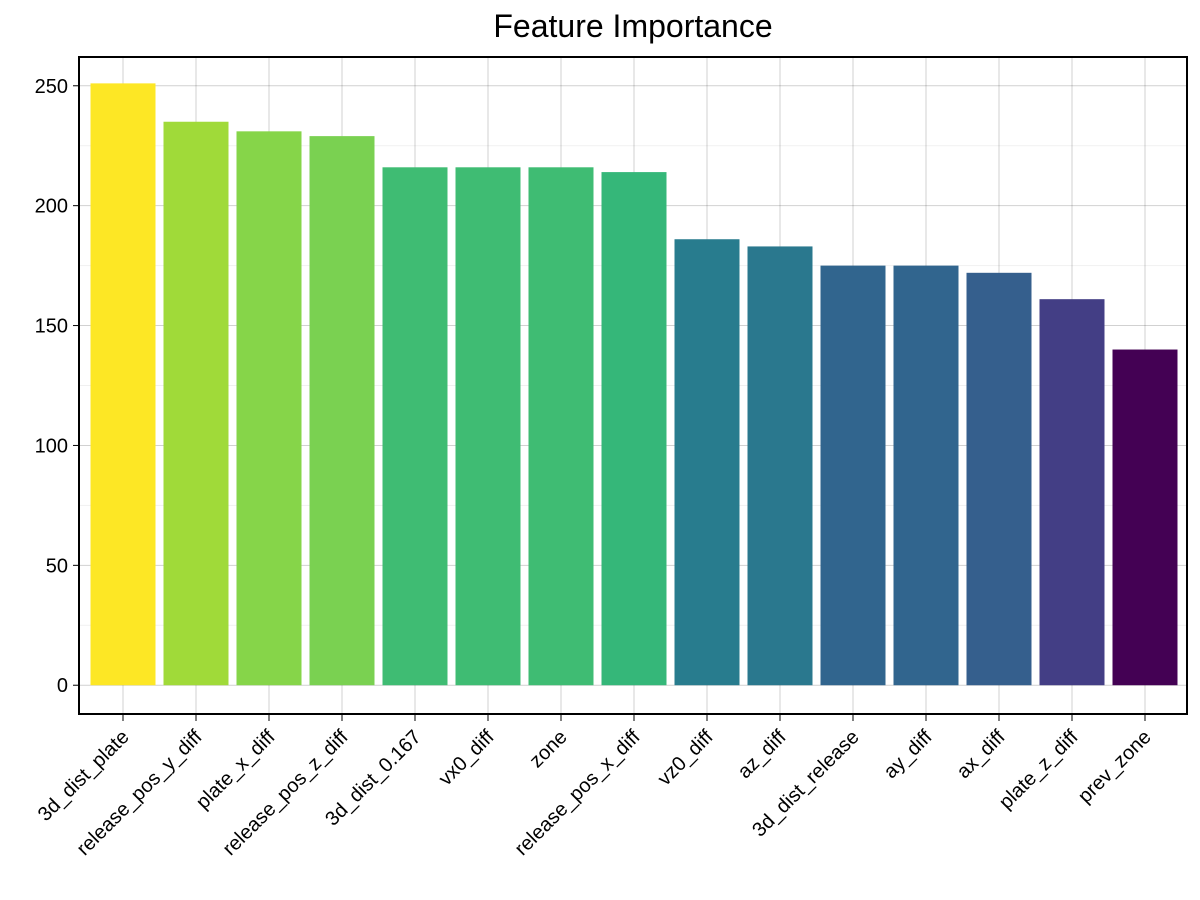 This screenshot has height=900, width=1200. Describe the element at coordinates (1115, 767) in the screenshot. I see `x-tick-label: prev_zone` at that location.